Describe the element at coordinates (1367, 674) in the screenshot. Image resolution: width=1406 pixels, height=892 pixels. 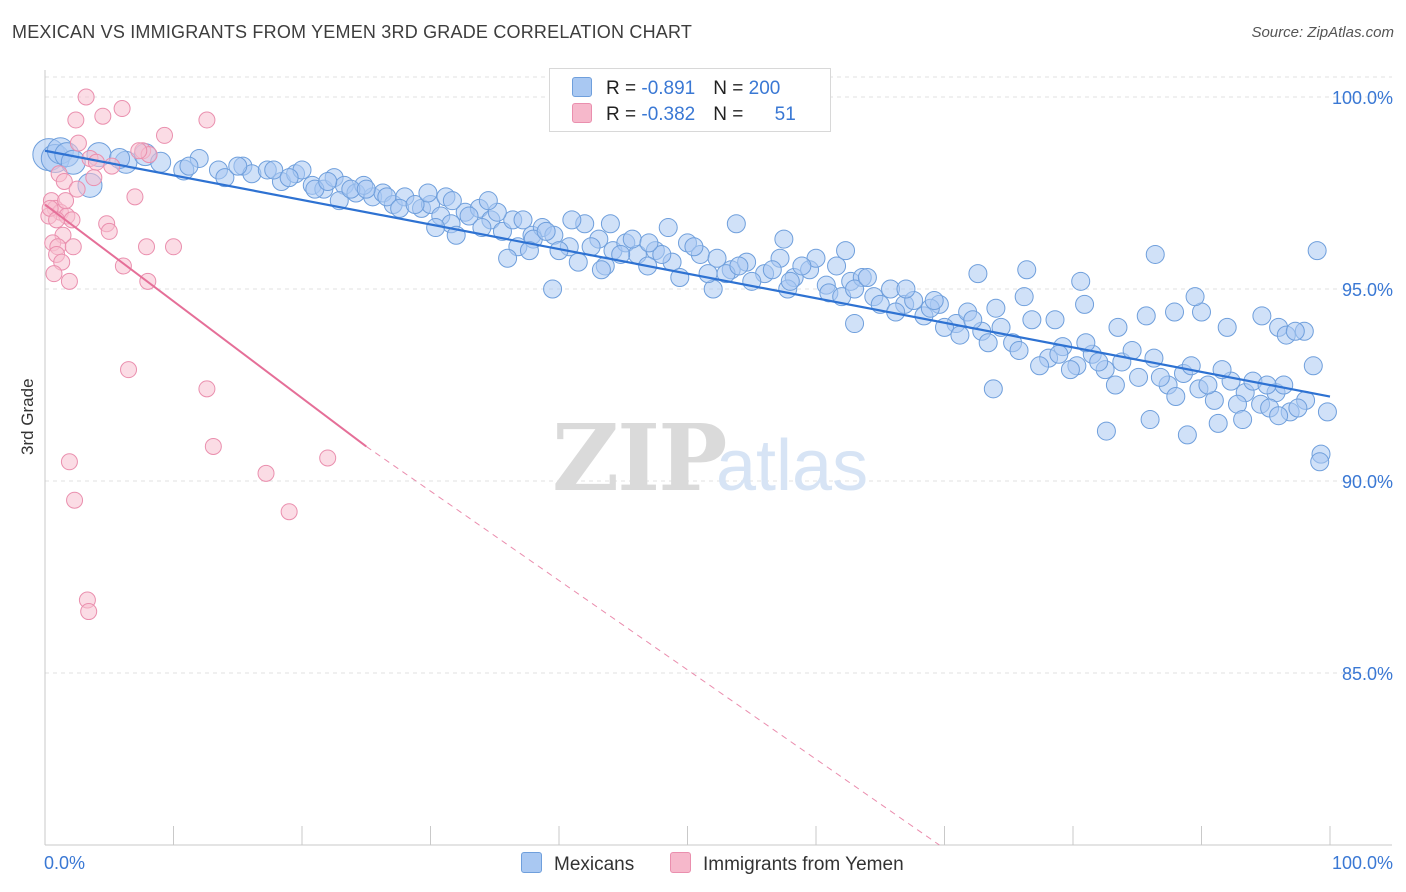
I see `y-tick-label: 85.0%` at that location.